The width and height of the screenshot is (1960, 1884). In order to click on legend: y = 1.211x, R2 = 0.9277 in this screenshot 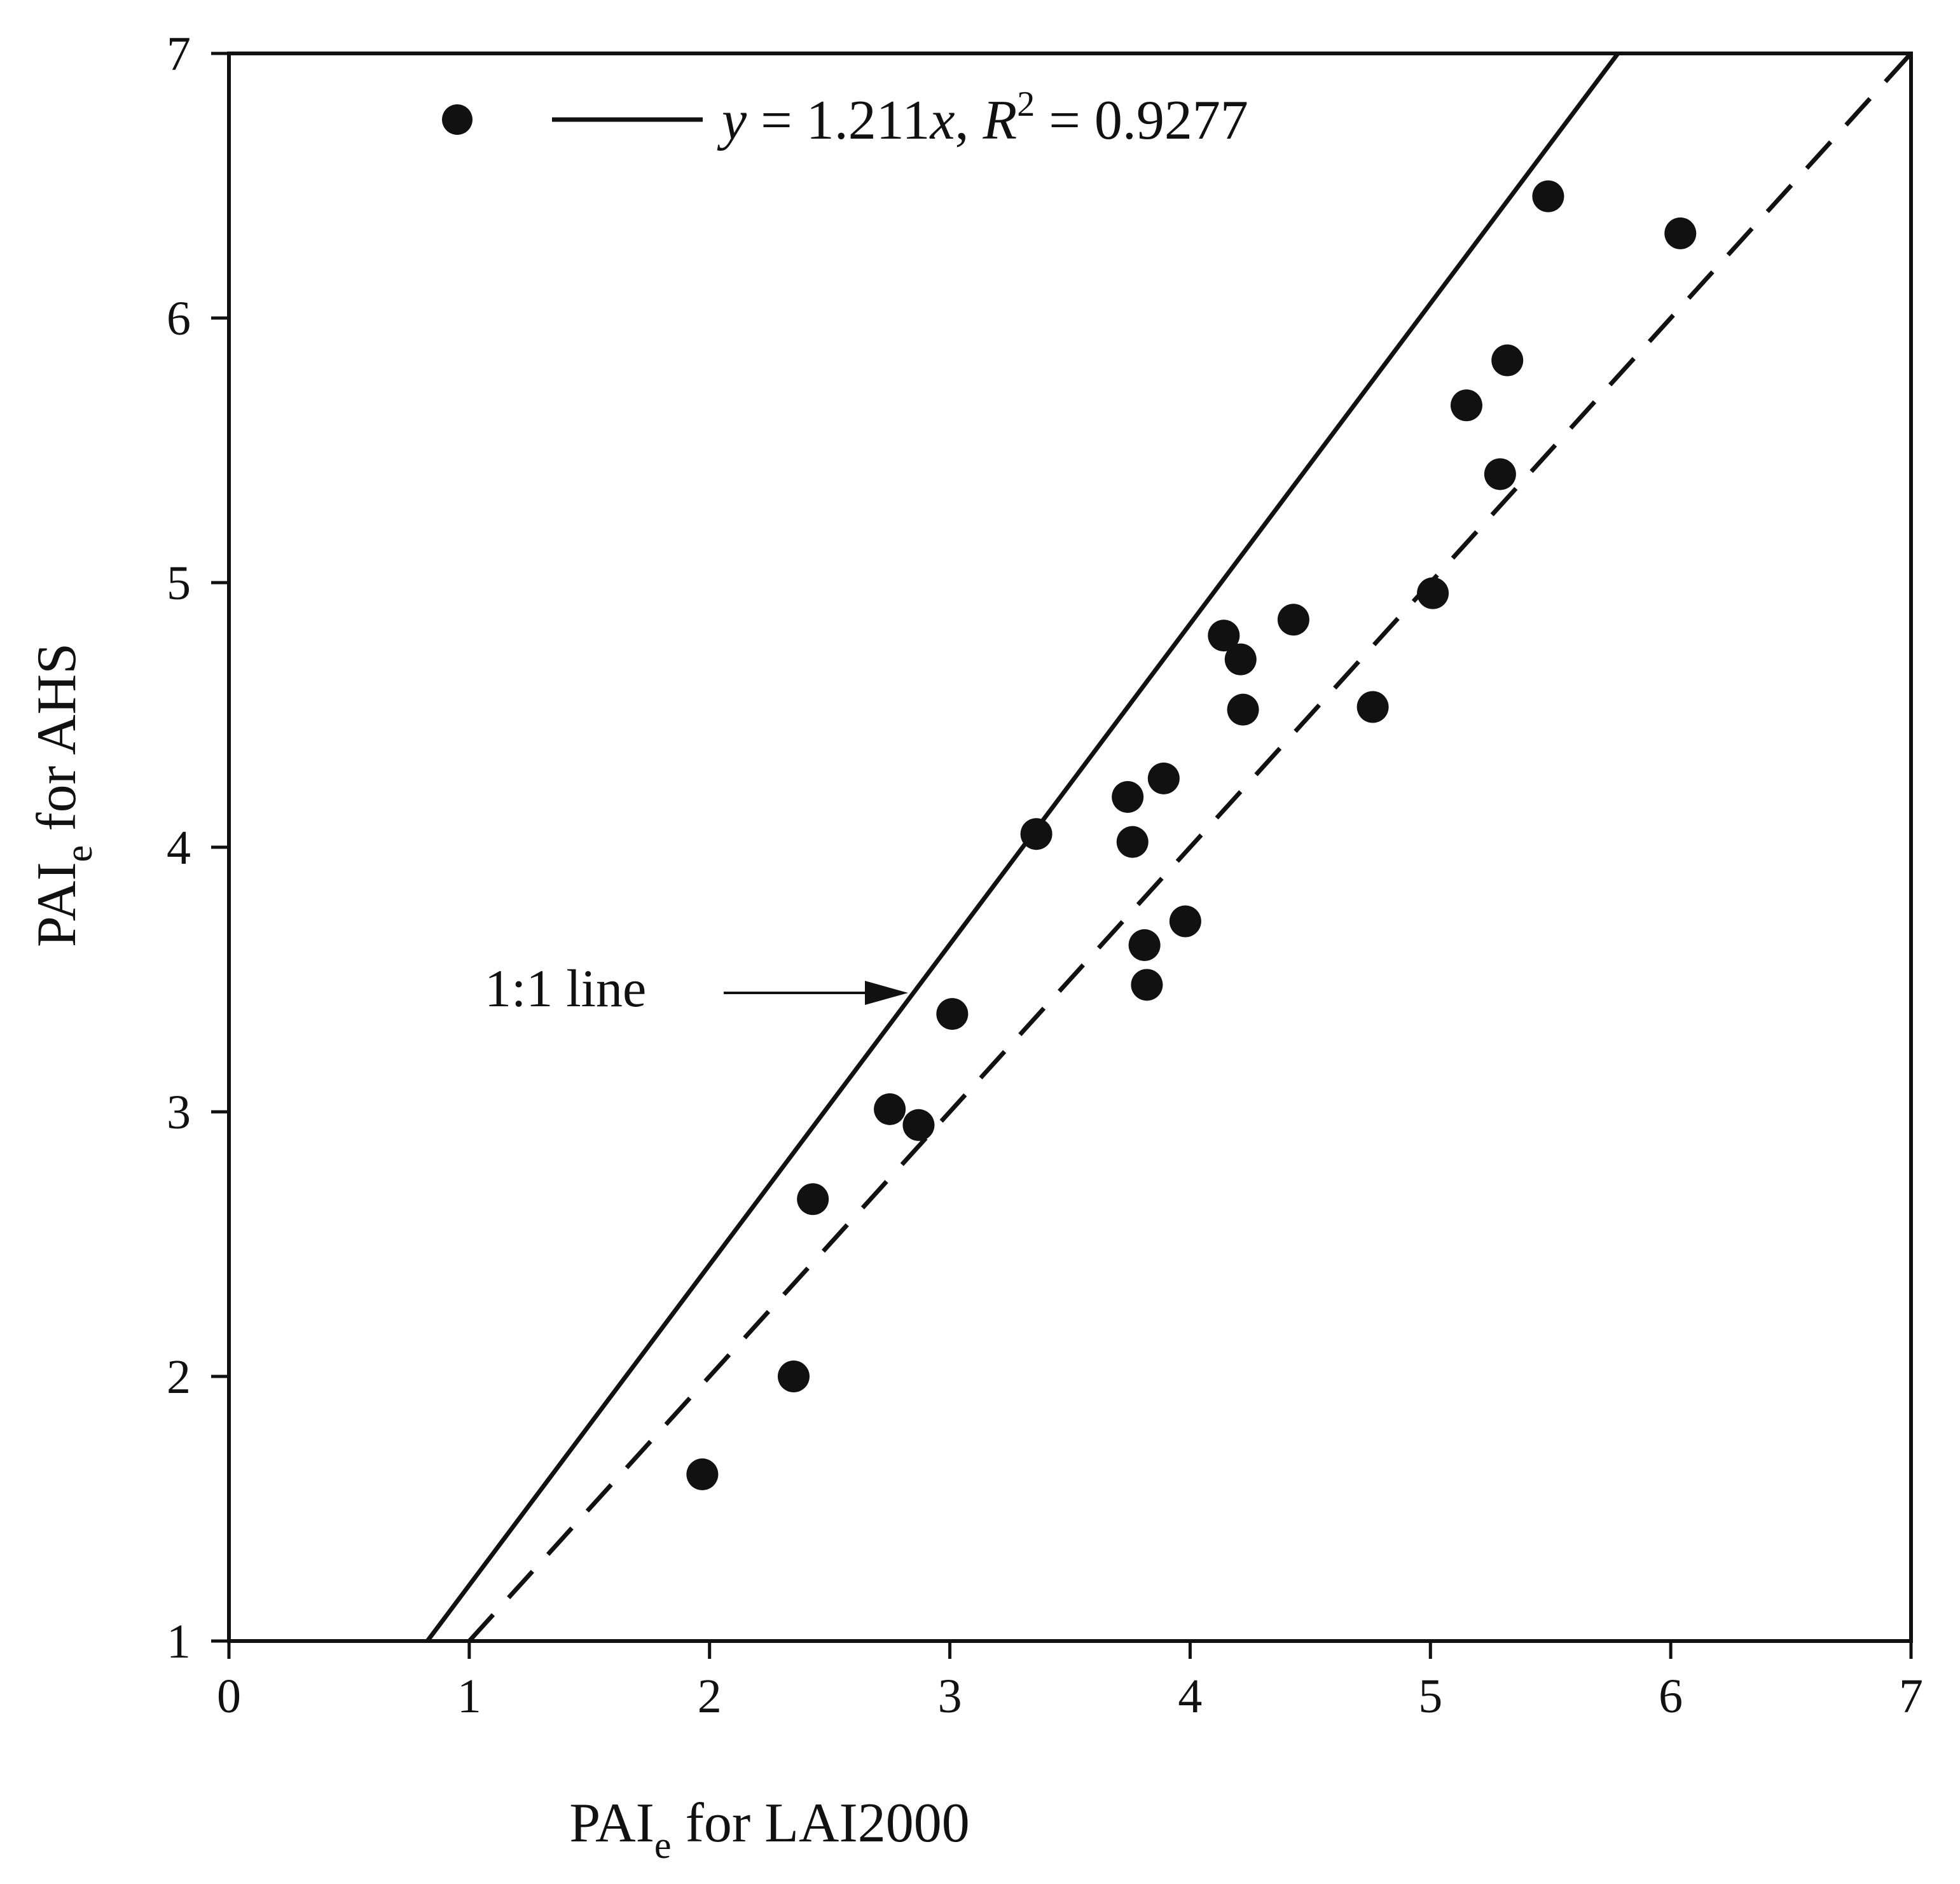, I will do `click(845, 118)`.